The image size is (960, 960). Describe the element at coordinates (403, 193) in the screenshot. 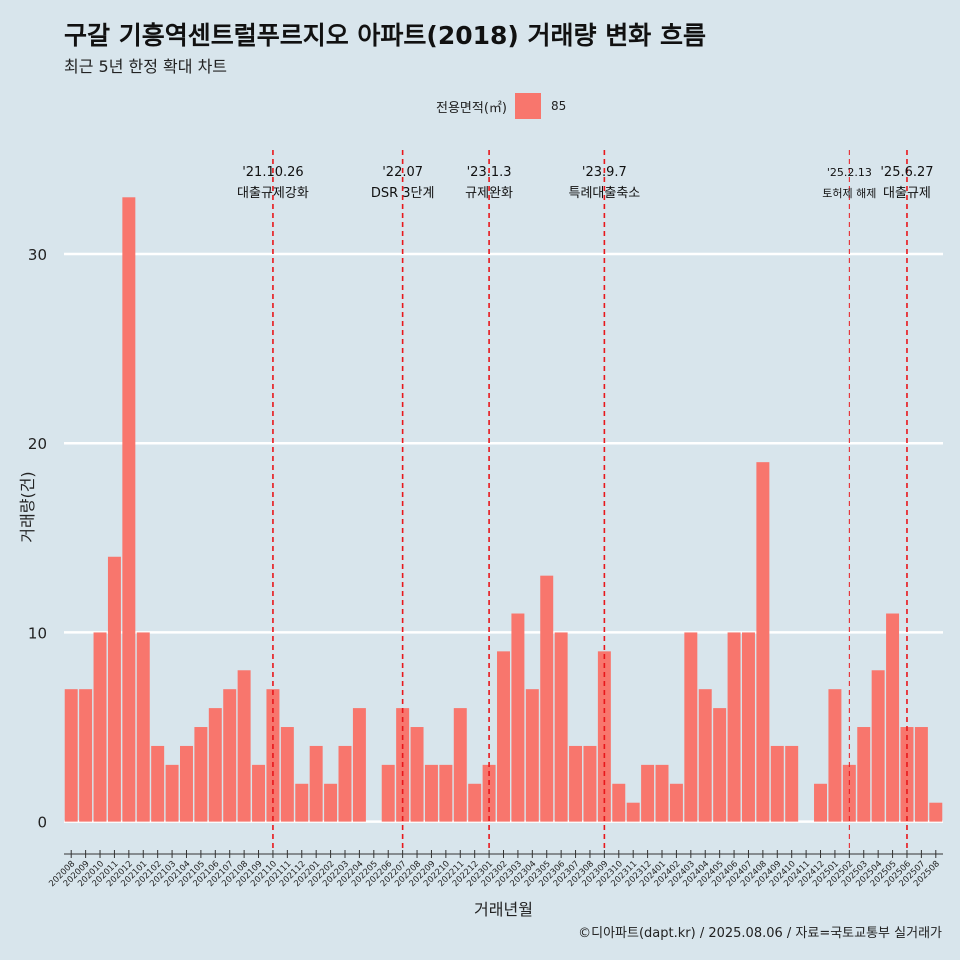

I see `event-desc-label: DSR 3단계` at that location.